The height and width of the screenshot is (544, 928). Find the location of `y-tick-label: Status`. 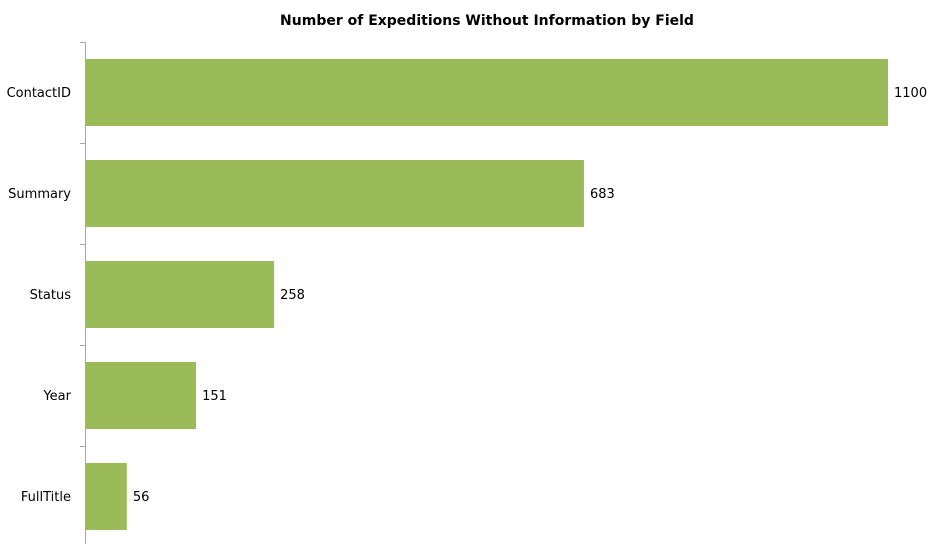

y-tick-label: Status is located at coordinates (51, 295).